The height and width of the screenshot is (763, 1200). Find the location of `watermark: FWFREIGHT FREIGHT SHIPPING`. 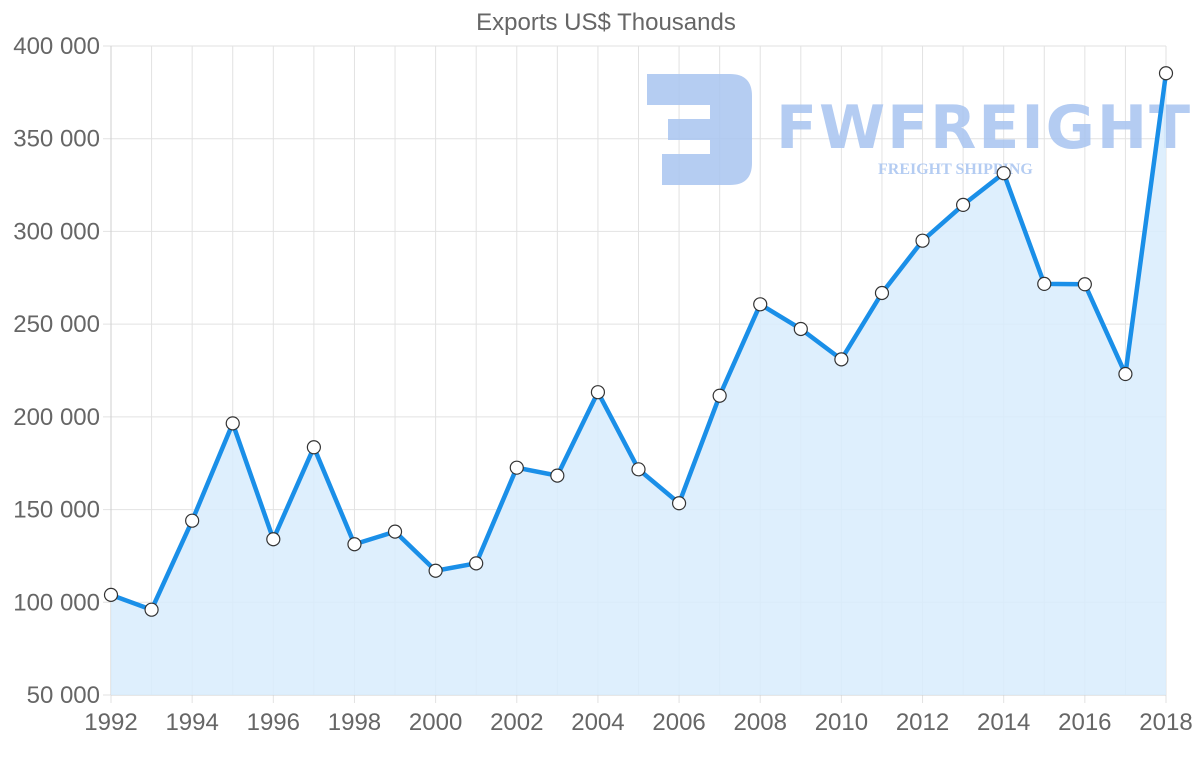

watermark: FWFREIGHT FREIGHT SHIPPING is located at coordinates (919, 129).